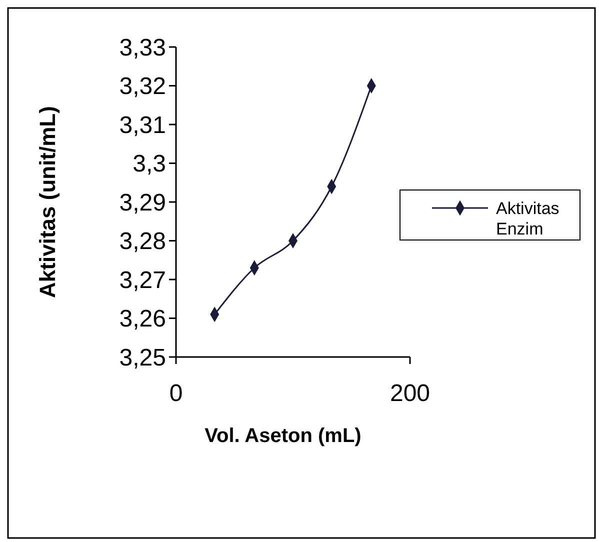  I want to click on y-tick-label: 3,26, so click(142, 319).